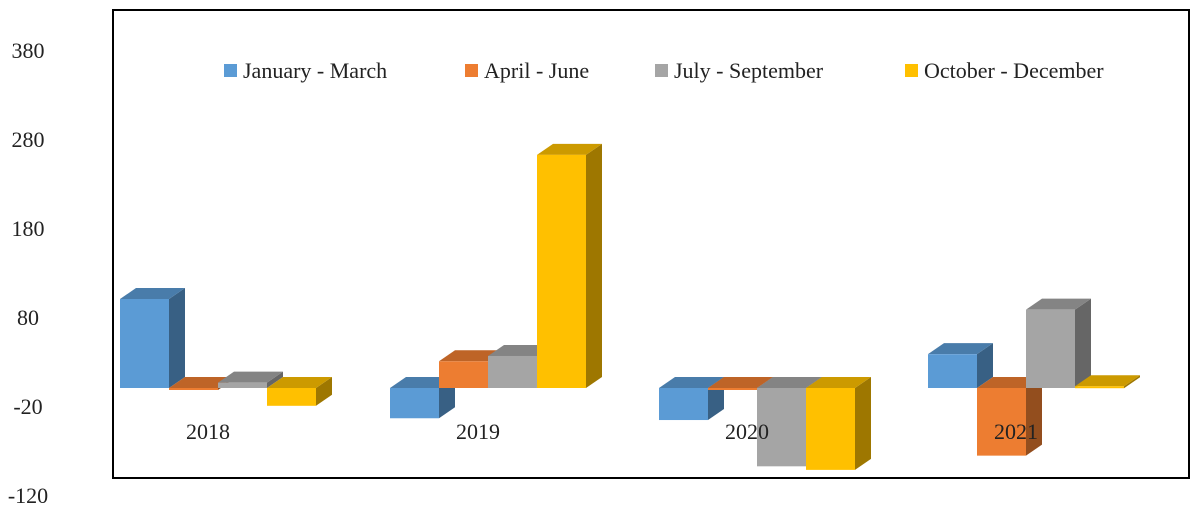 The width and height of the screenshot is (1200, 523). Describe the element at coordinates (315, 70) in the screenshot. I see `legend-label: January - March` at that location.